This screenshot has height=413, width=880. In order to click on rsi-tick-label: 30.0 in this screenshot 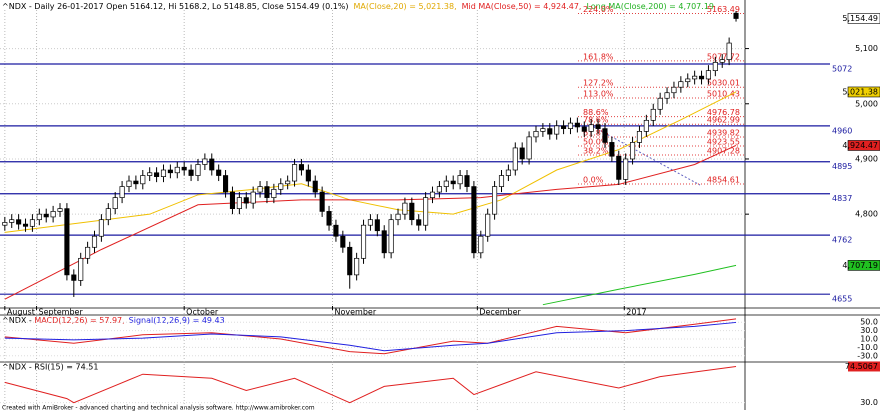, I will do `click(869, 402)`.